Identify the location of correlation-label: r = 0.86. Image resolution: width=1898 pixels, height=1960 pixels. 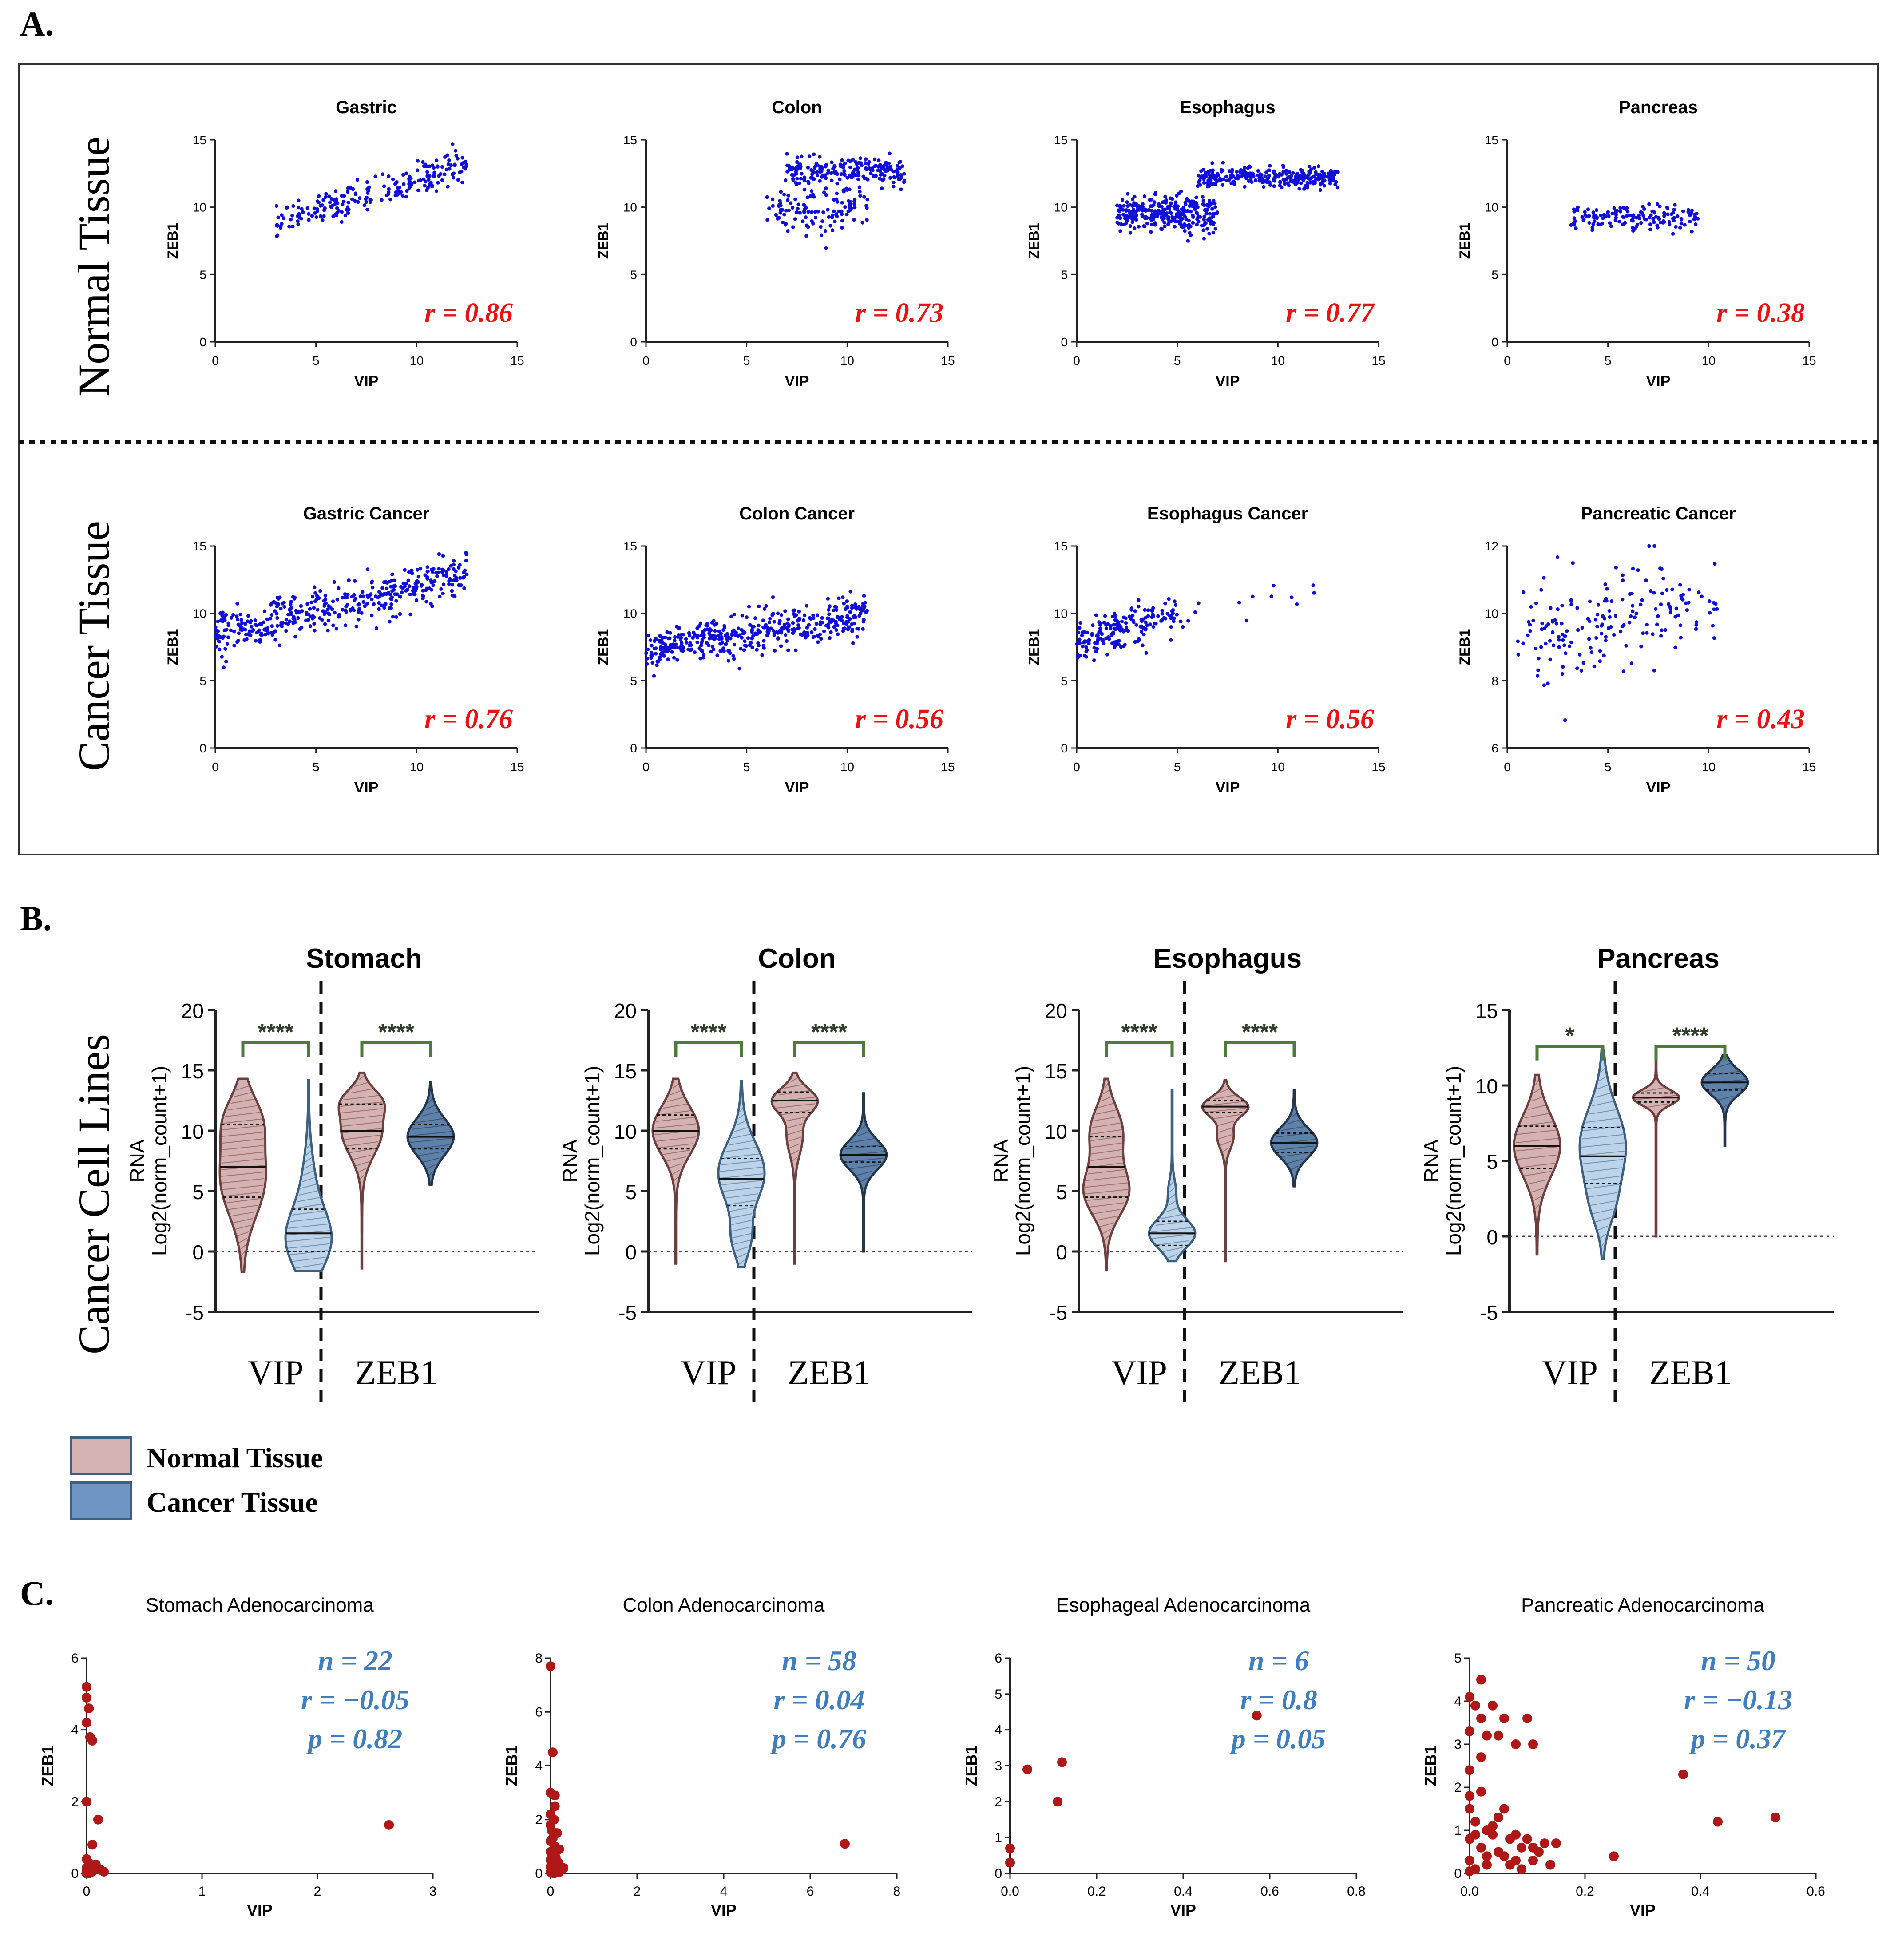
(468, 313).